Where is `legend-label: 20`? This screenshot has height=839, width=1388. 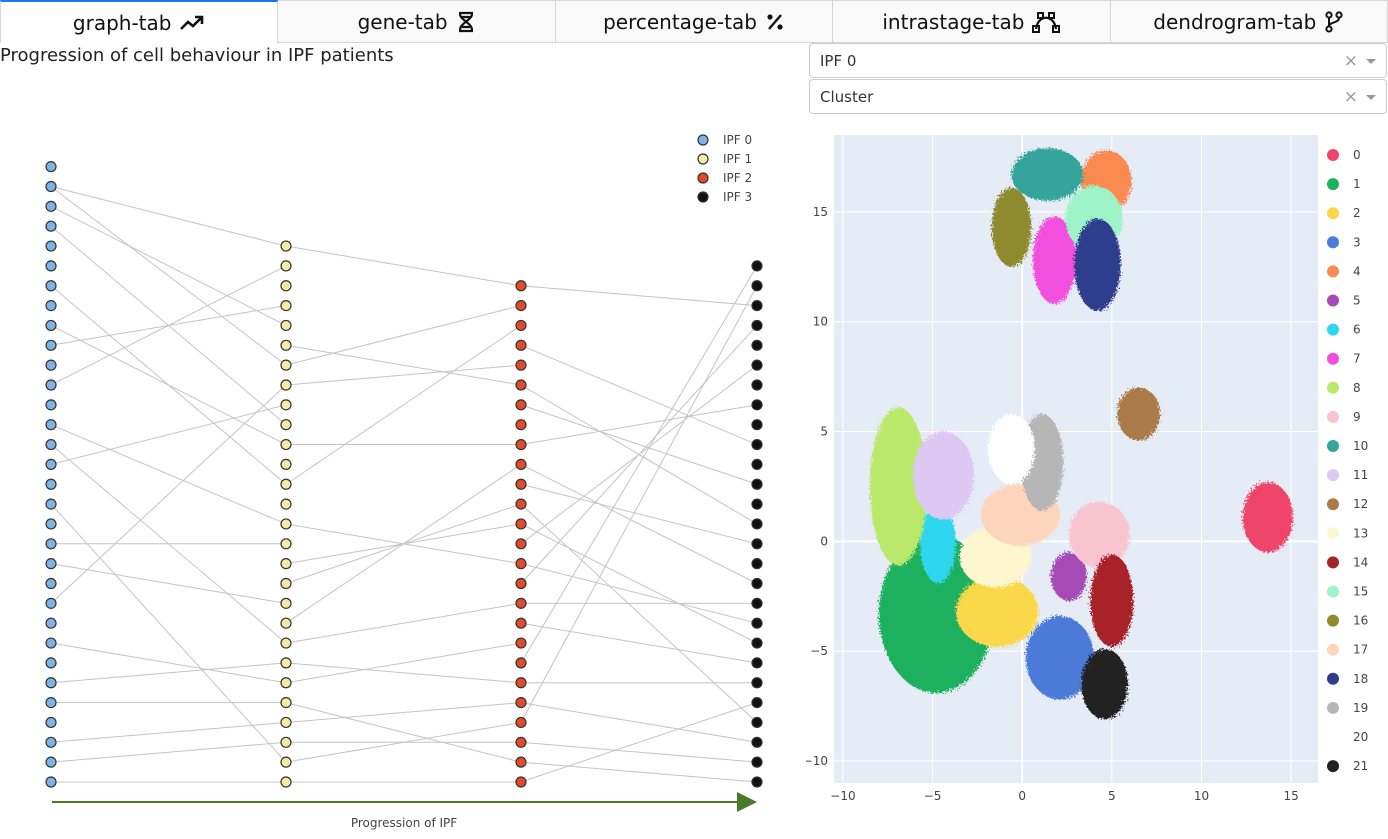
legend-label: 20 is located at coordinates (1360, 737).